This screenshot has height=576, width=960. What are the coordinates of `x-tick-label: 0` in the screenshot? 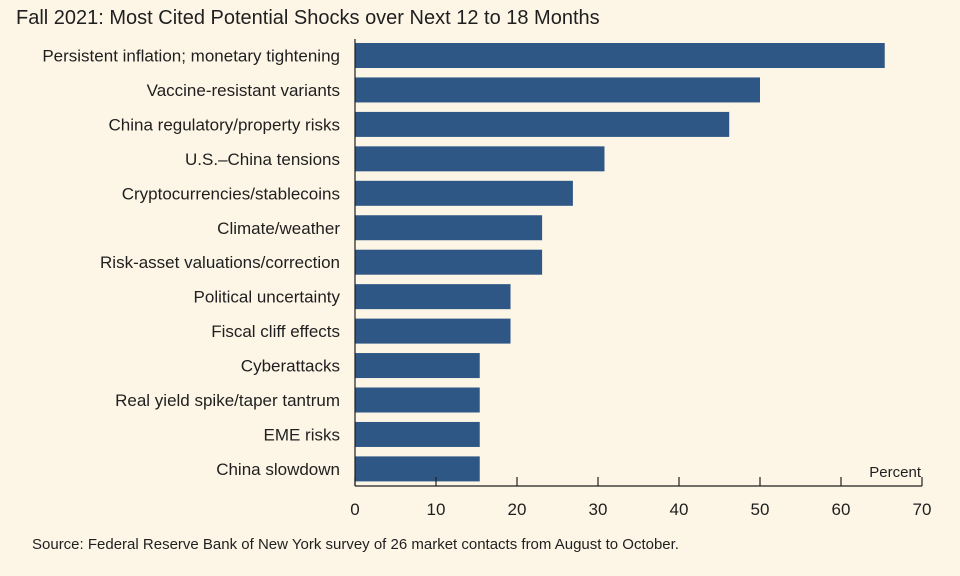 It's located at (354, 509).